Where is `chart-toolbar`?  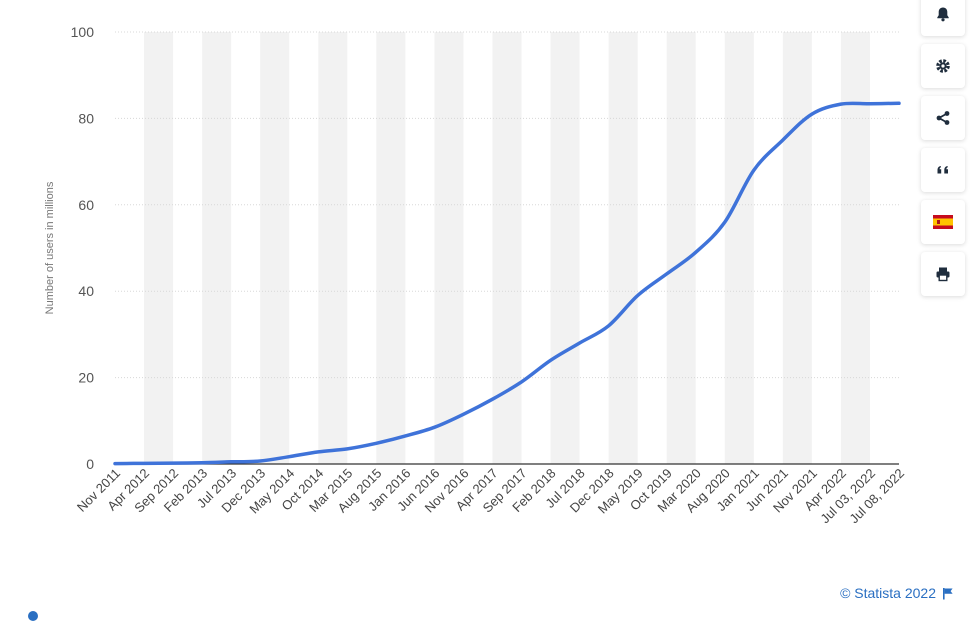 chart-toolbar is located at coordinates (944, 148).